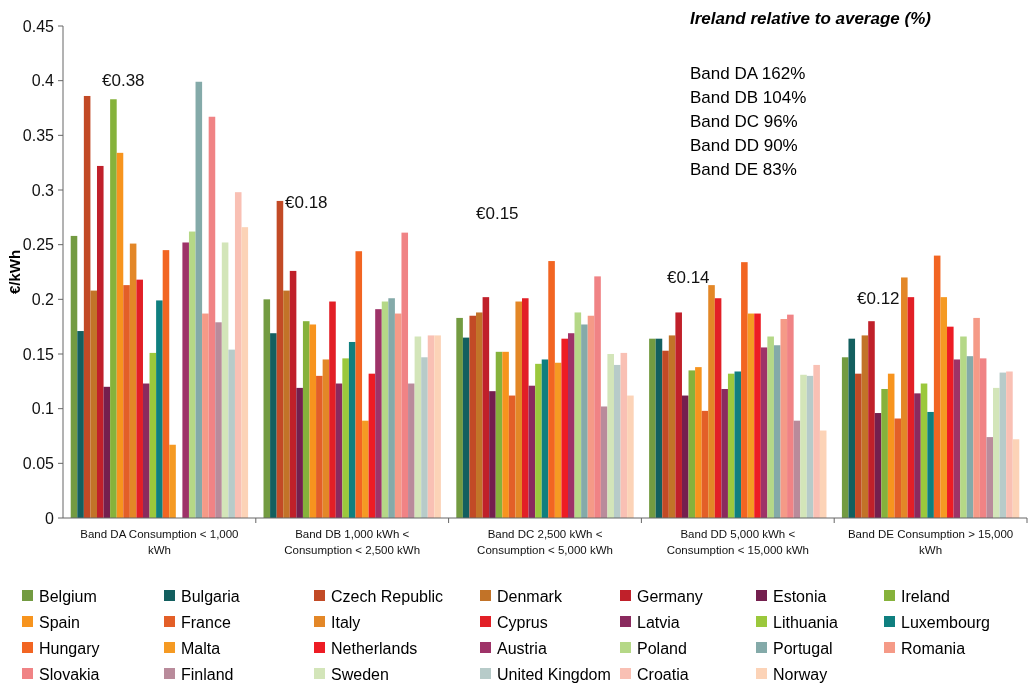 This screenshot has height=684, width=1029. I want to click on x-tick-label: Band DB 1,000 kWh < Consumption < 2,500 kWh, so click(352, 542).